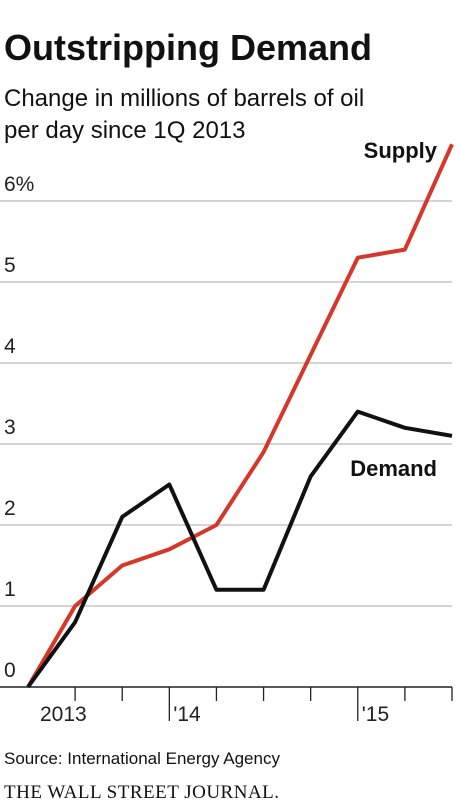  Describe the element at coordinates (63, 714) in the screenshot. I see `x-tick-label: 2013` at that location.